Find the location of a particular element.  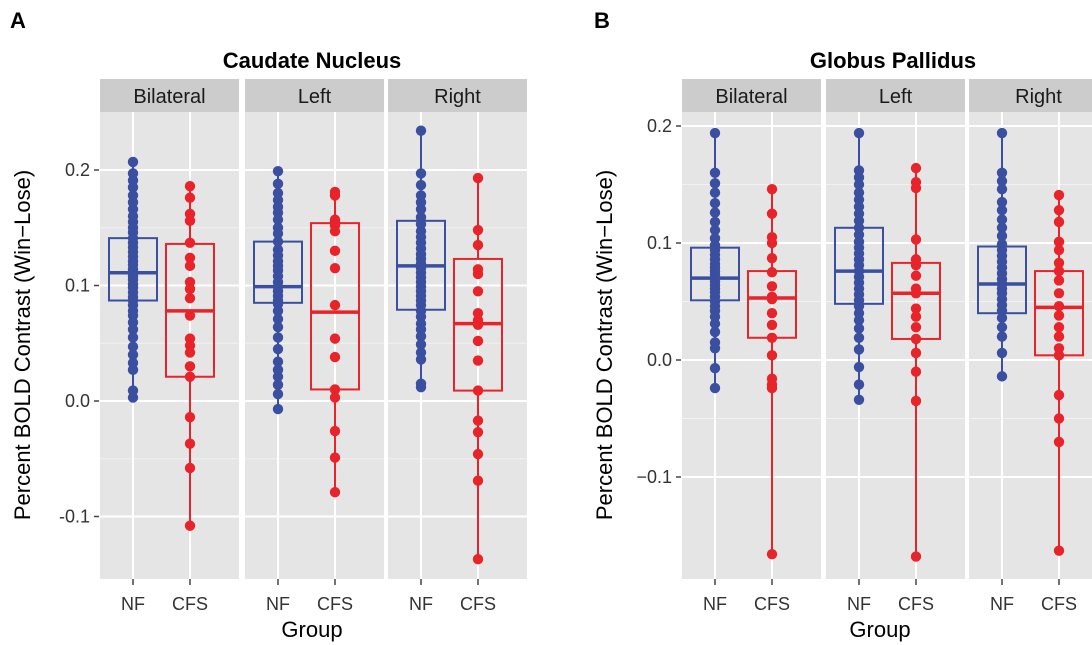

facet-right: Right NF CFS is located at coordinates (457, 346).